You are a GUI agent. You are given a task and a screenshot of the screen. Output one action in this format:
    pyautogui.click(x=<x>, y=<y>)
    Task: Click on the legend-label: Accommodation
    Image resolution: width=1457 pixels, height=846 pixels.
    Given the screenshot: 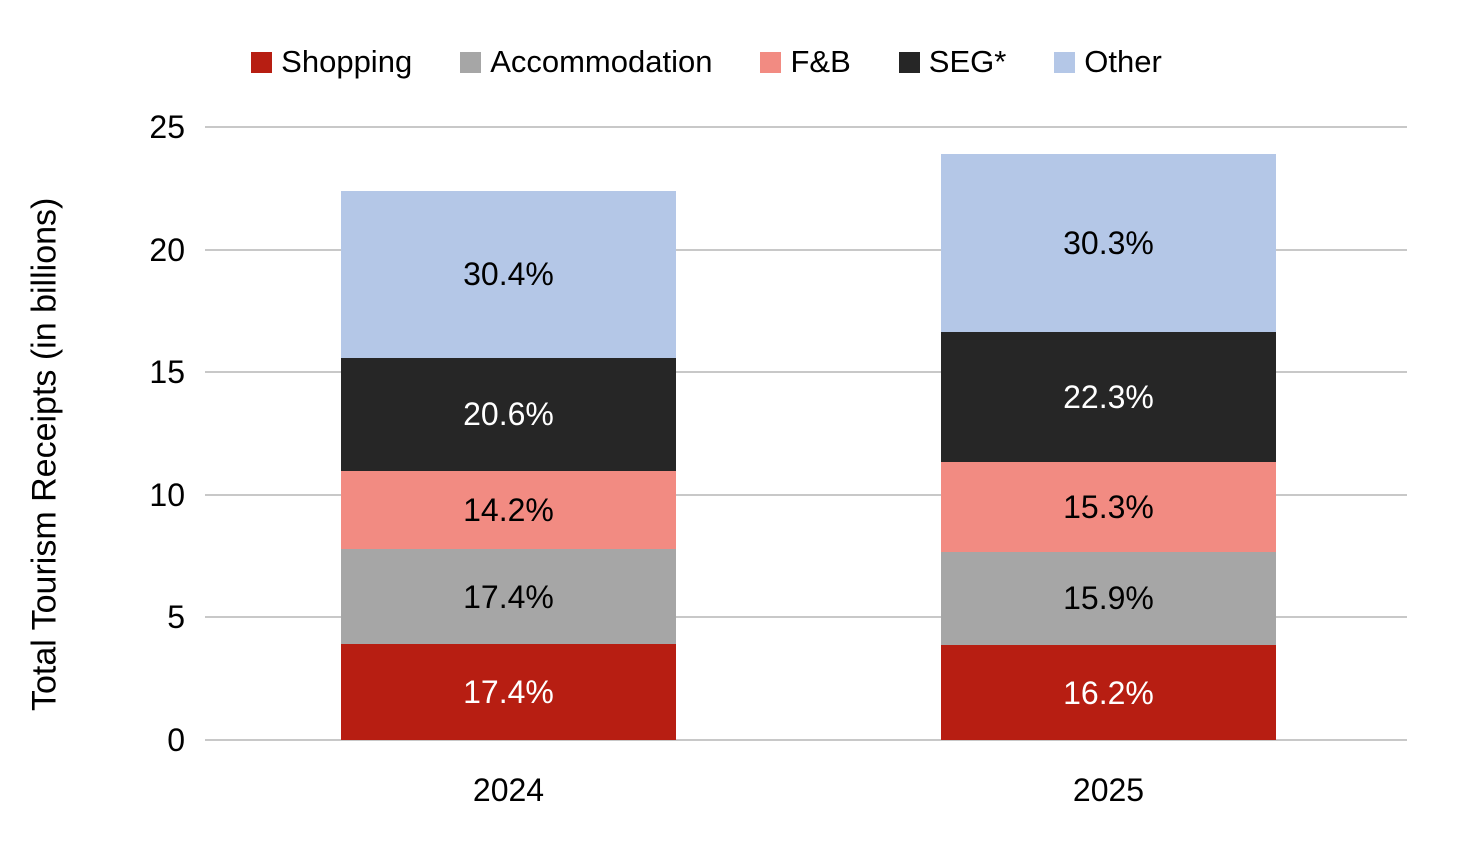 What is the action you would take?
    pyautogui.click(x=601, y=61)
    